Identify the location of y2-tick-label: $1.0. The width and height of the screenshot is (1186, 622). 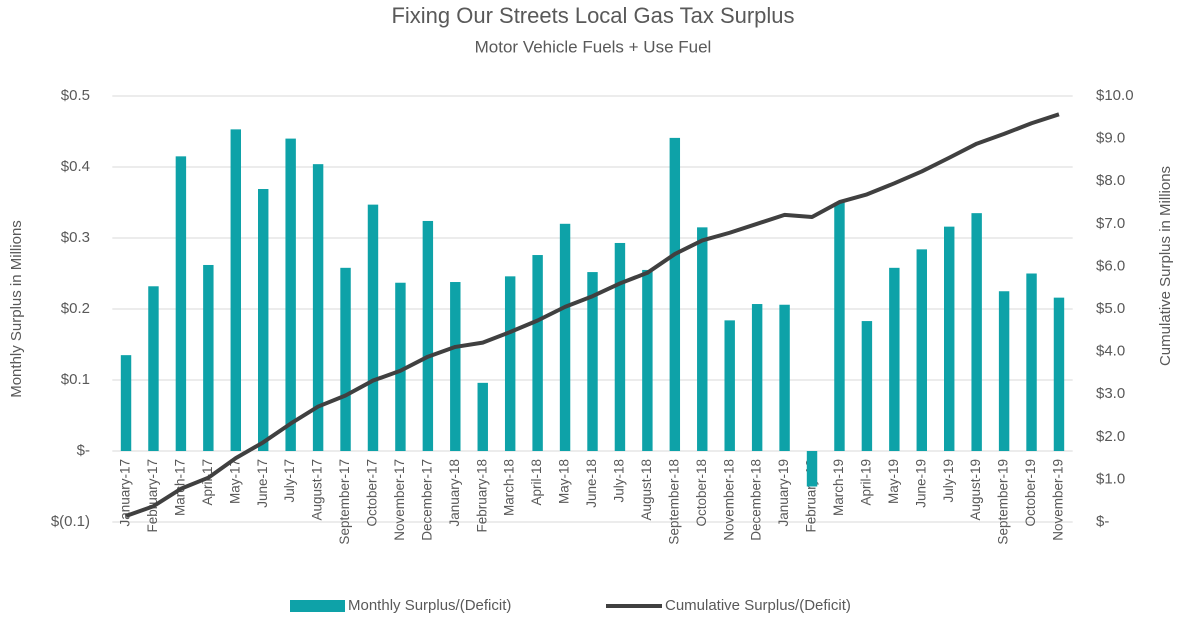
(1110, 478).